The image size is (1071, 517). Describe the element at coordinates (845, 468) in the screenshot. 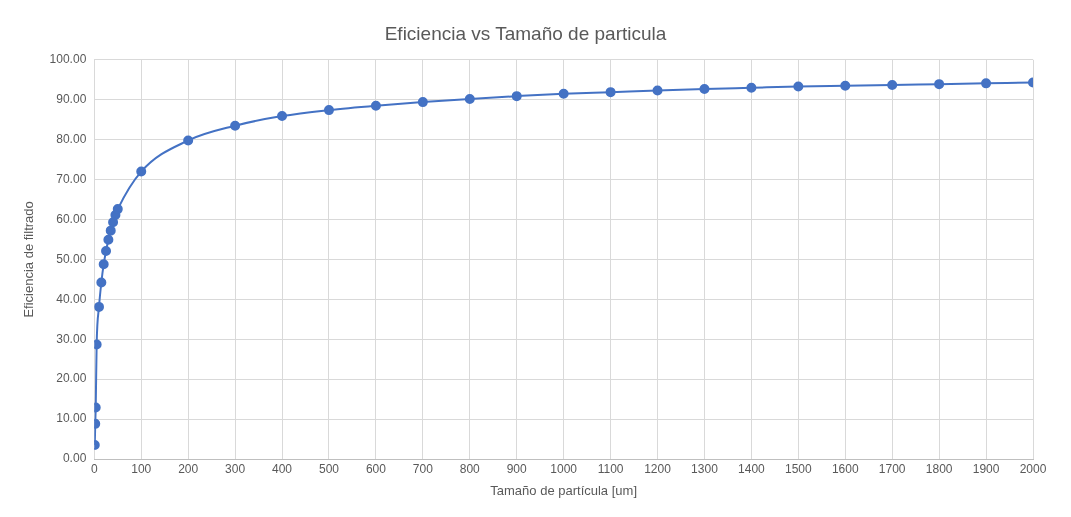

I see `x-tick-label: 1600` at that location.